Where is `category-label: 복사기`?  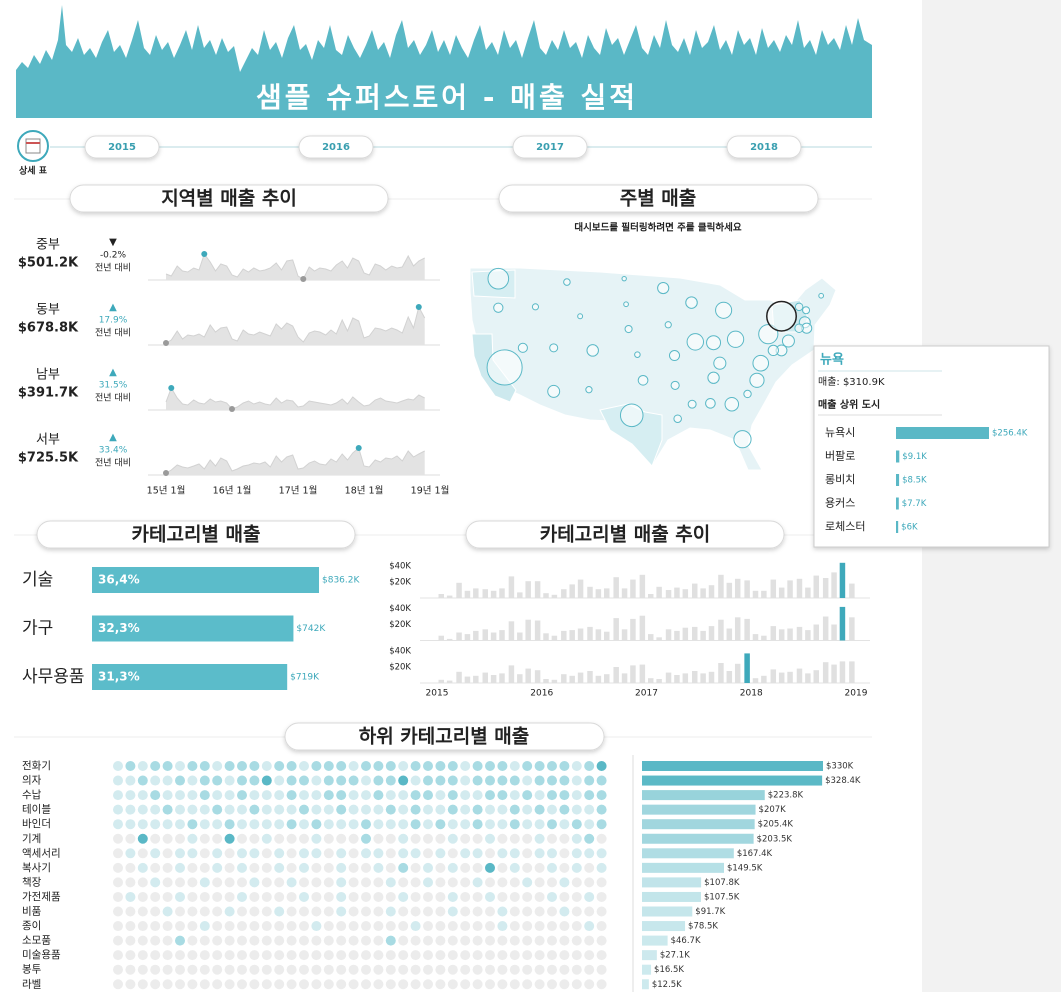 category-label: 복사기 is located at coordinates (36, 868).